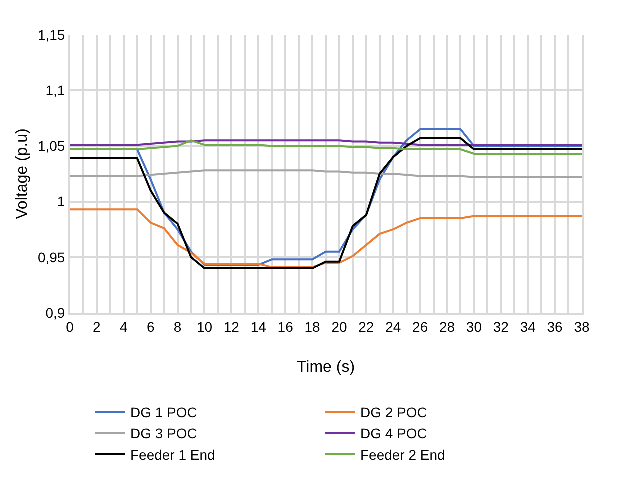 The image size is (642, 482). What do you see at coordinates (164, 434) in the screenshot?
I see `legend-label: DG 3 POC` at bounding box center [164, 434].